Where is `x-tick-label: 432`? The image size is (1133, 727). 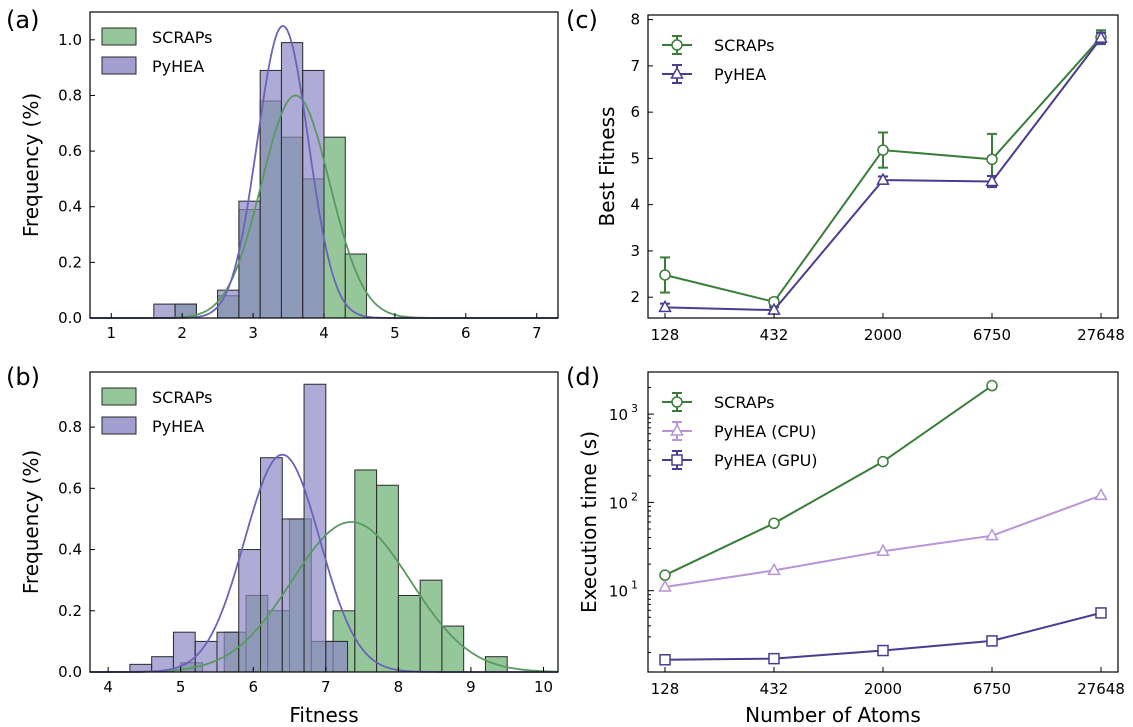 x-tick-label: 432 is located at coordinates (774, 335).